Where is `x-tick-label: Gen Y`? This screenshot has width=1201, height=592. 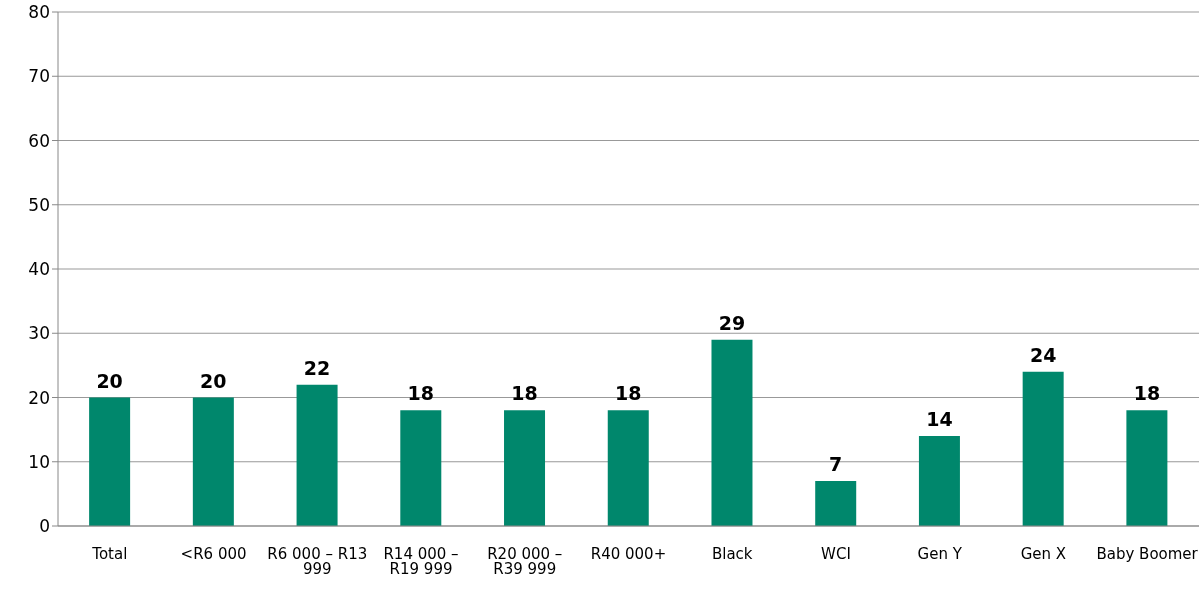 x-tick-label: Gen Y is located at coordinates (940, 553).